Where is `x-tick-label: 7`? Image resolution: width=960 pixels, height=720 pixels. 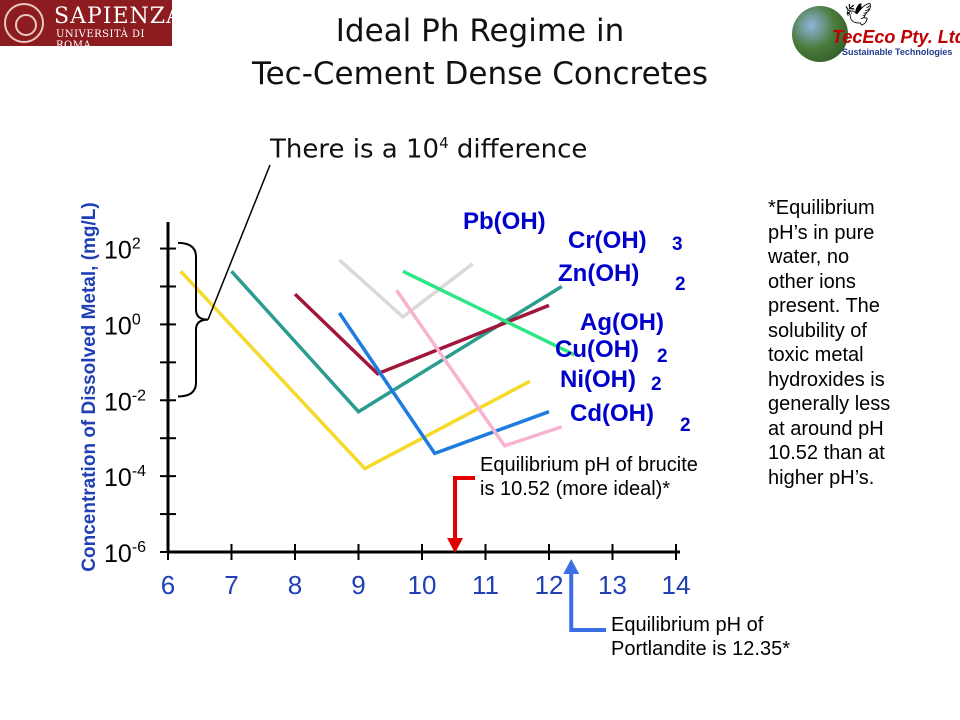
x-tick-label: 7 is located at coordinates (231, 585).